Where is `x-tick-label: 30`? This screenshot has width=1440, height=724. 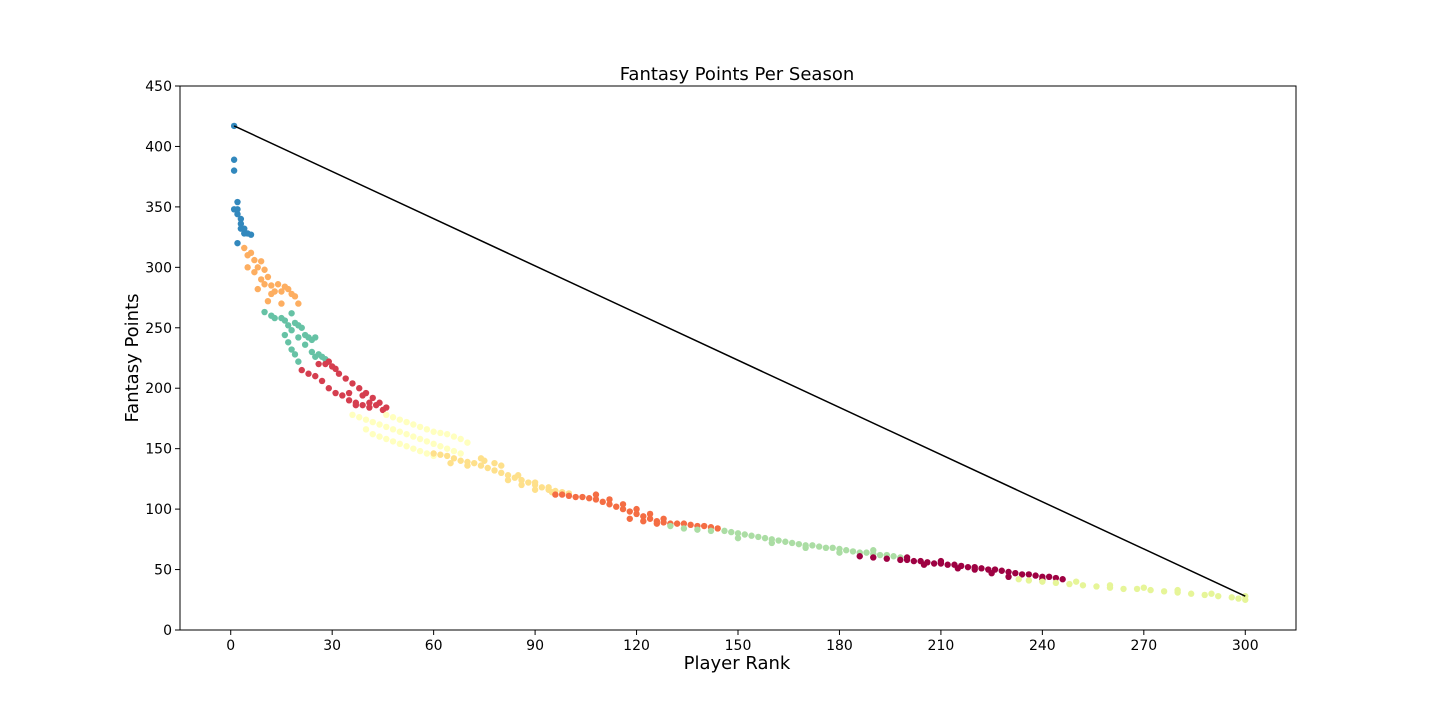
x-tick-label: 30 is located at coordinates (332, 646).